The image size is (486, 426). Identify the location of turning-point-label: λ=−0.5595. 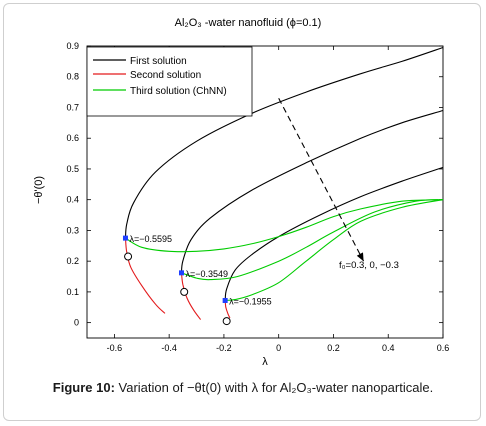
(150, 239).